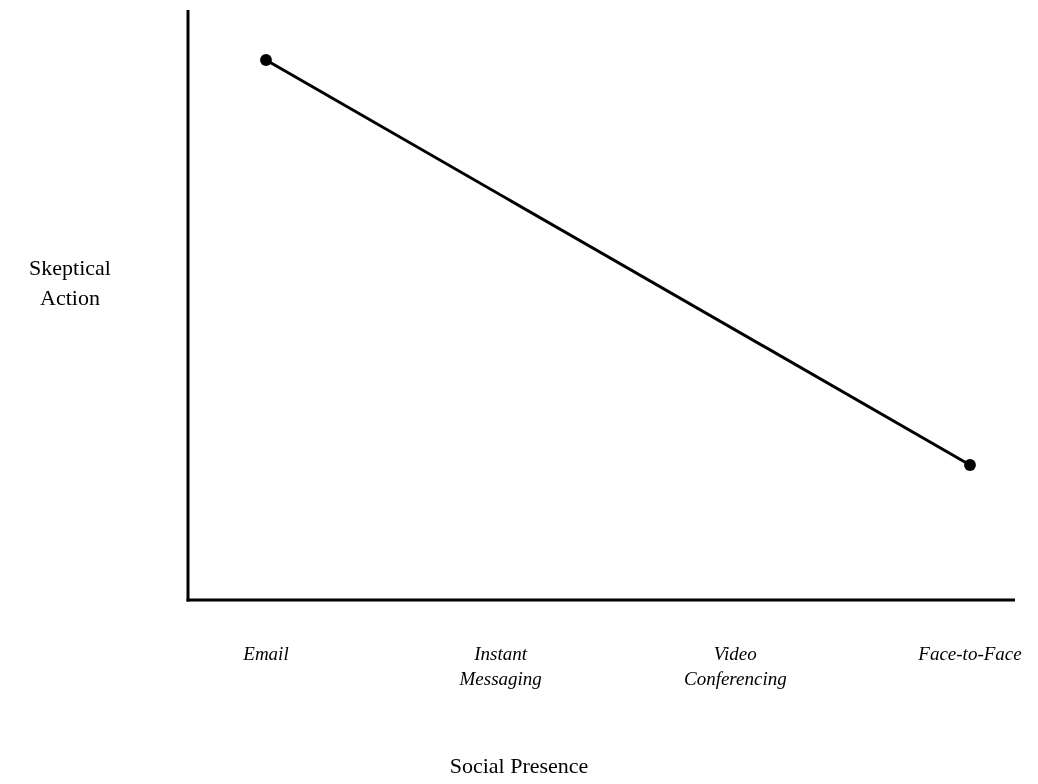 The height and width of the screenshot is (784, 1038). I want to click on y-axis-title: Skeptical Action, so click(70, 282).